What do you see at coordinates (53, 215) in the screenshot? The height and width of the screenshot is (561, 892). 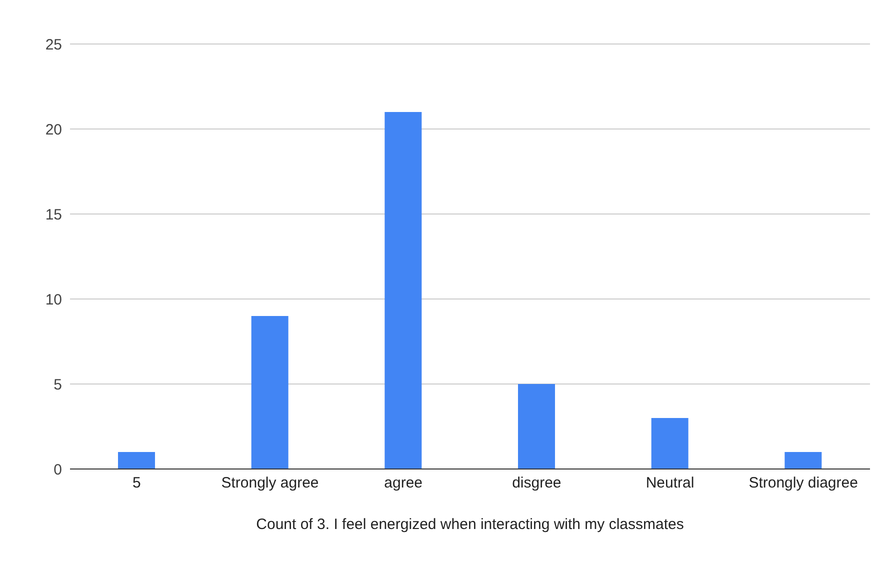 I see `y-tick-label: 15` at bounding box center [53, 215].